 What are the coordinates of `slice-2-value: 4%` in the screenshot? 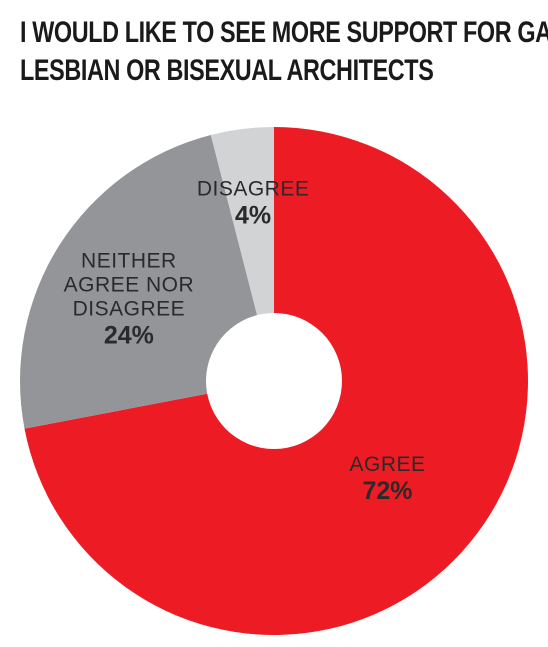 It's located at (253, 216).